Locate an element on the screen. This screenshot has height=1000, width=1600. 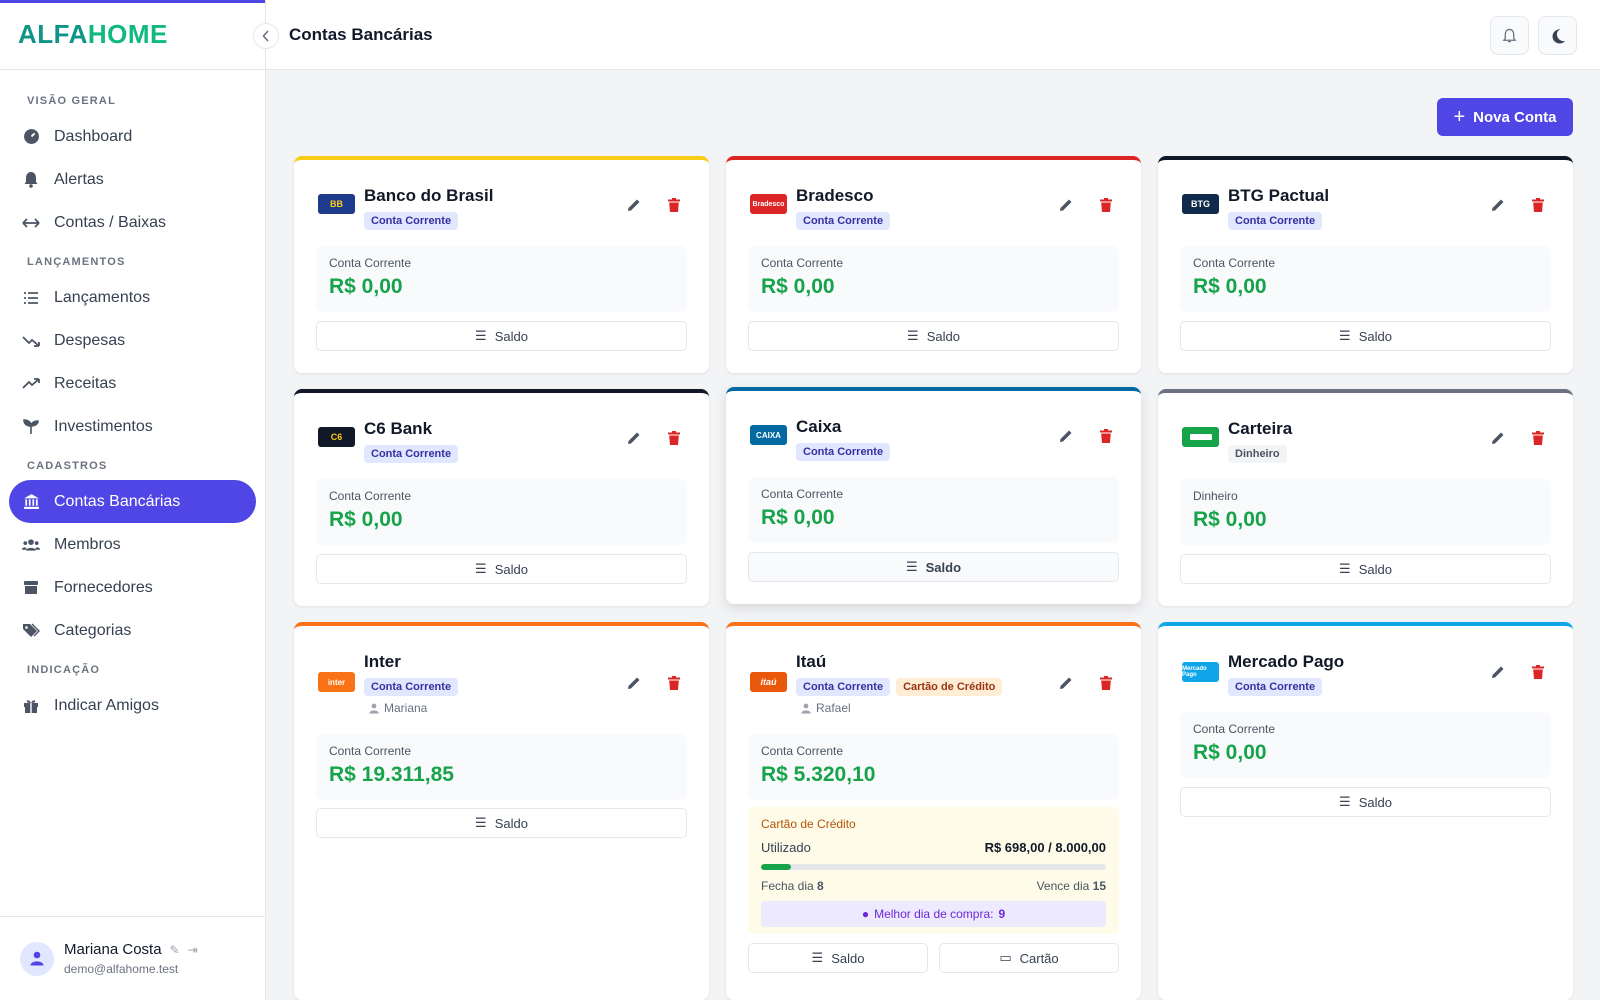
new-account-label: Nova Conta is located at coordinates (1515, 117).